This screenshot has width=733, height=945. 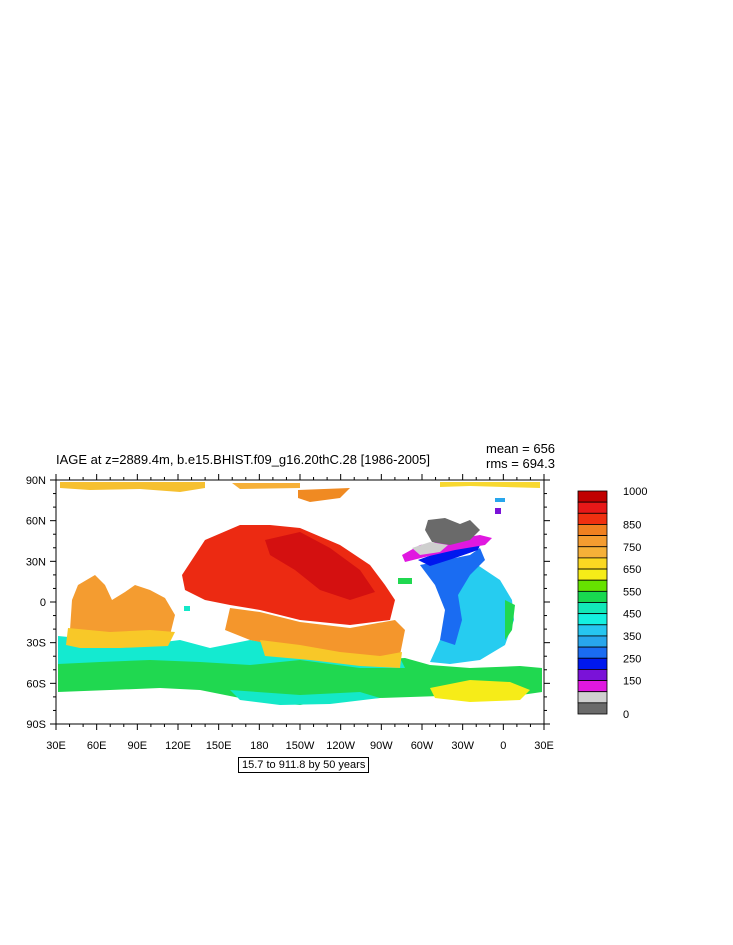 What do you see at coordinates (132, 487) in the screenshot?
I see `arctic-yellow-band` at bounding box center [132, 487].